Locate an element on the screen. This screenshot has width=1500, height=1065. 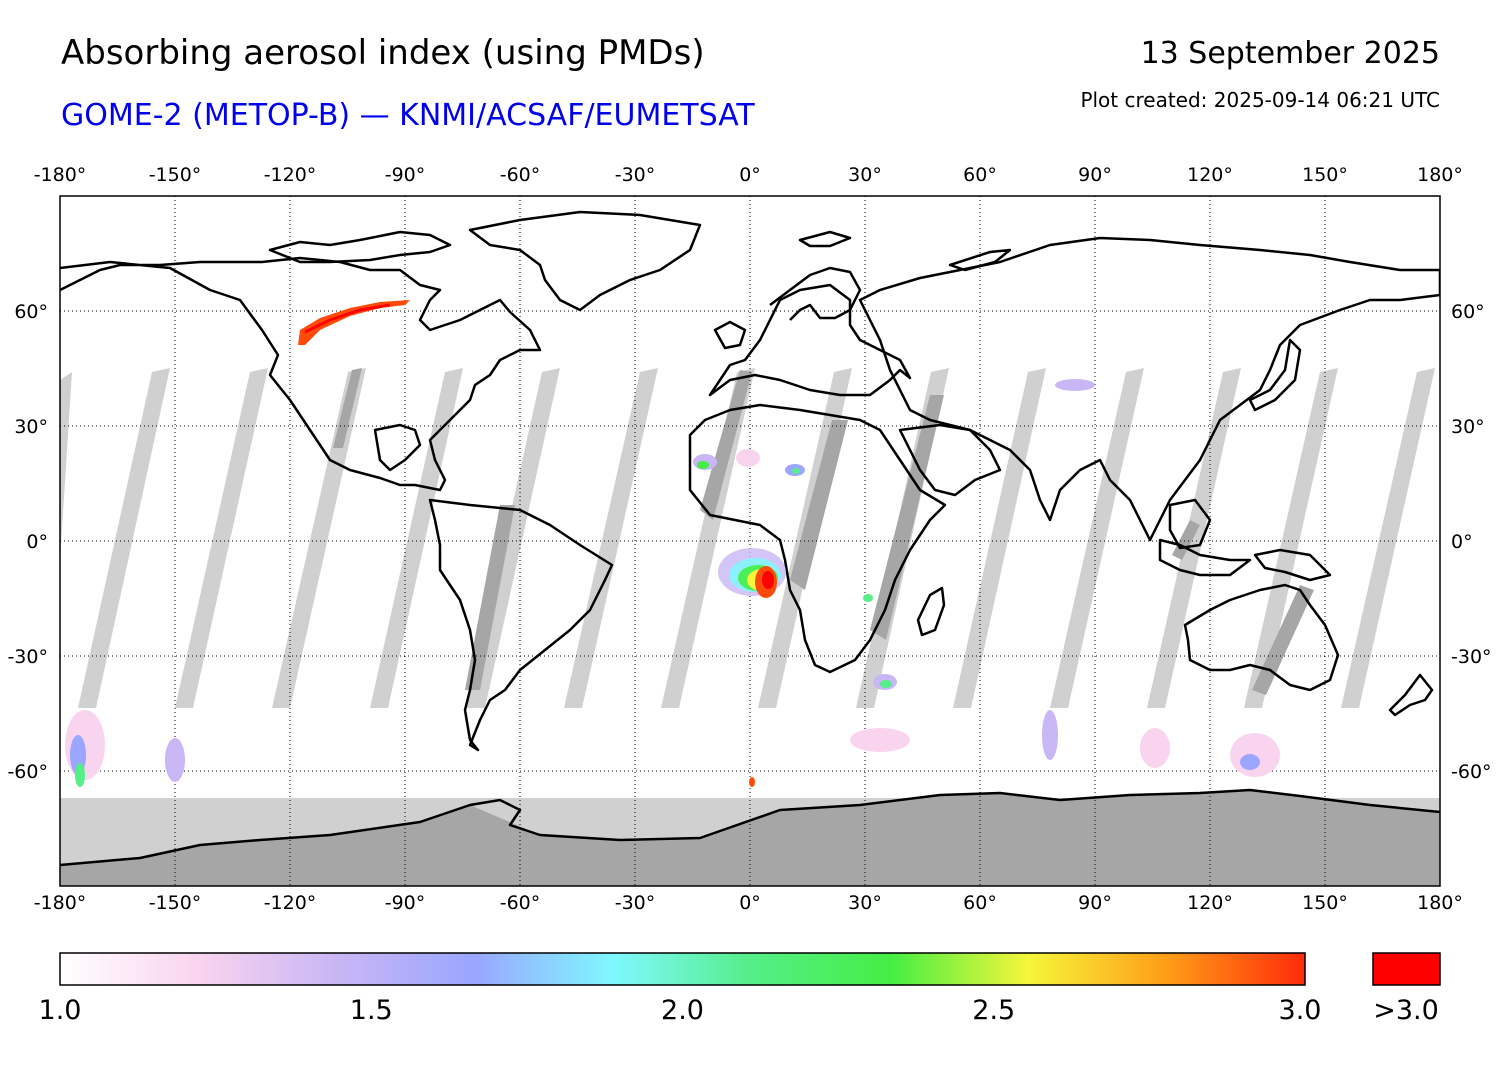
coastline-antarctica is located at coordinates (750, 827).